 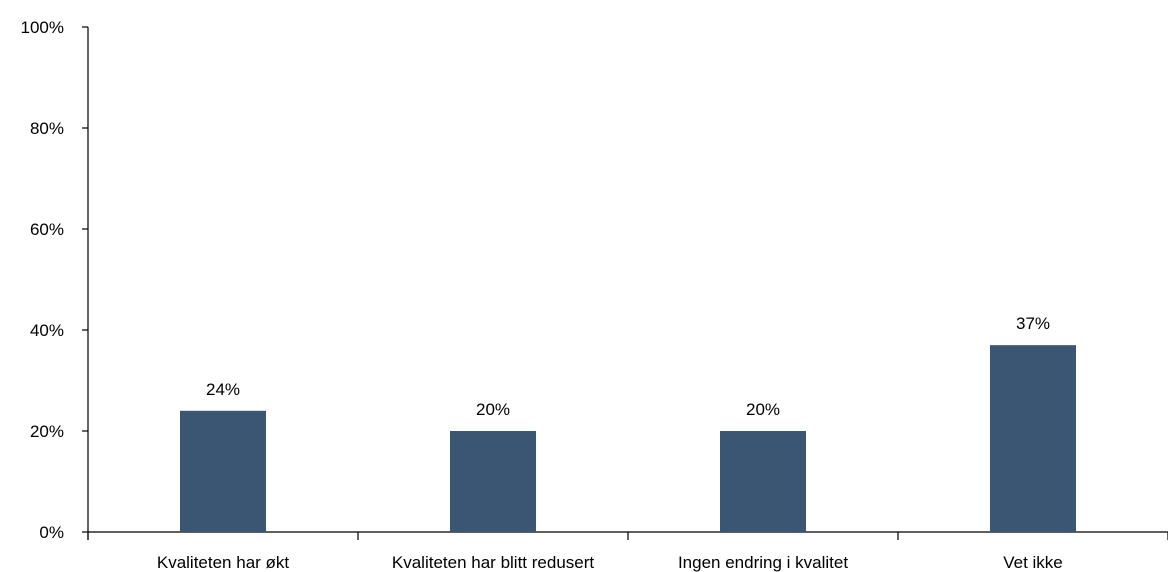 I want to click on data-label: 37%, so click(x=1033, y=323).